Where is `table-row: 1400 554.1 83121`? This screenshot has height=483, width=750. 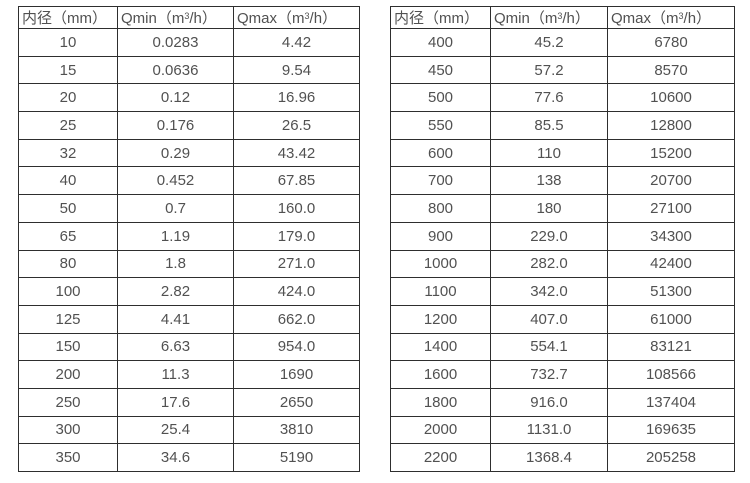 table-row: 1400 554.1 83121 is located at coordinates (562, 347).